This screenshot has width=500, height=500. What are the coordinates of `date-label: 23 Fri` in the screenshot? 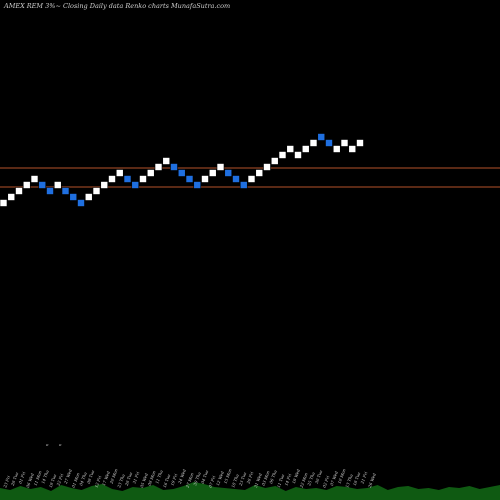 It's located at (7, 481).